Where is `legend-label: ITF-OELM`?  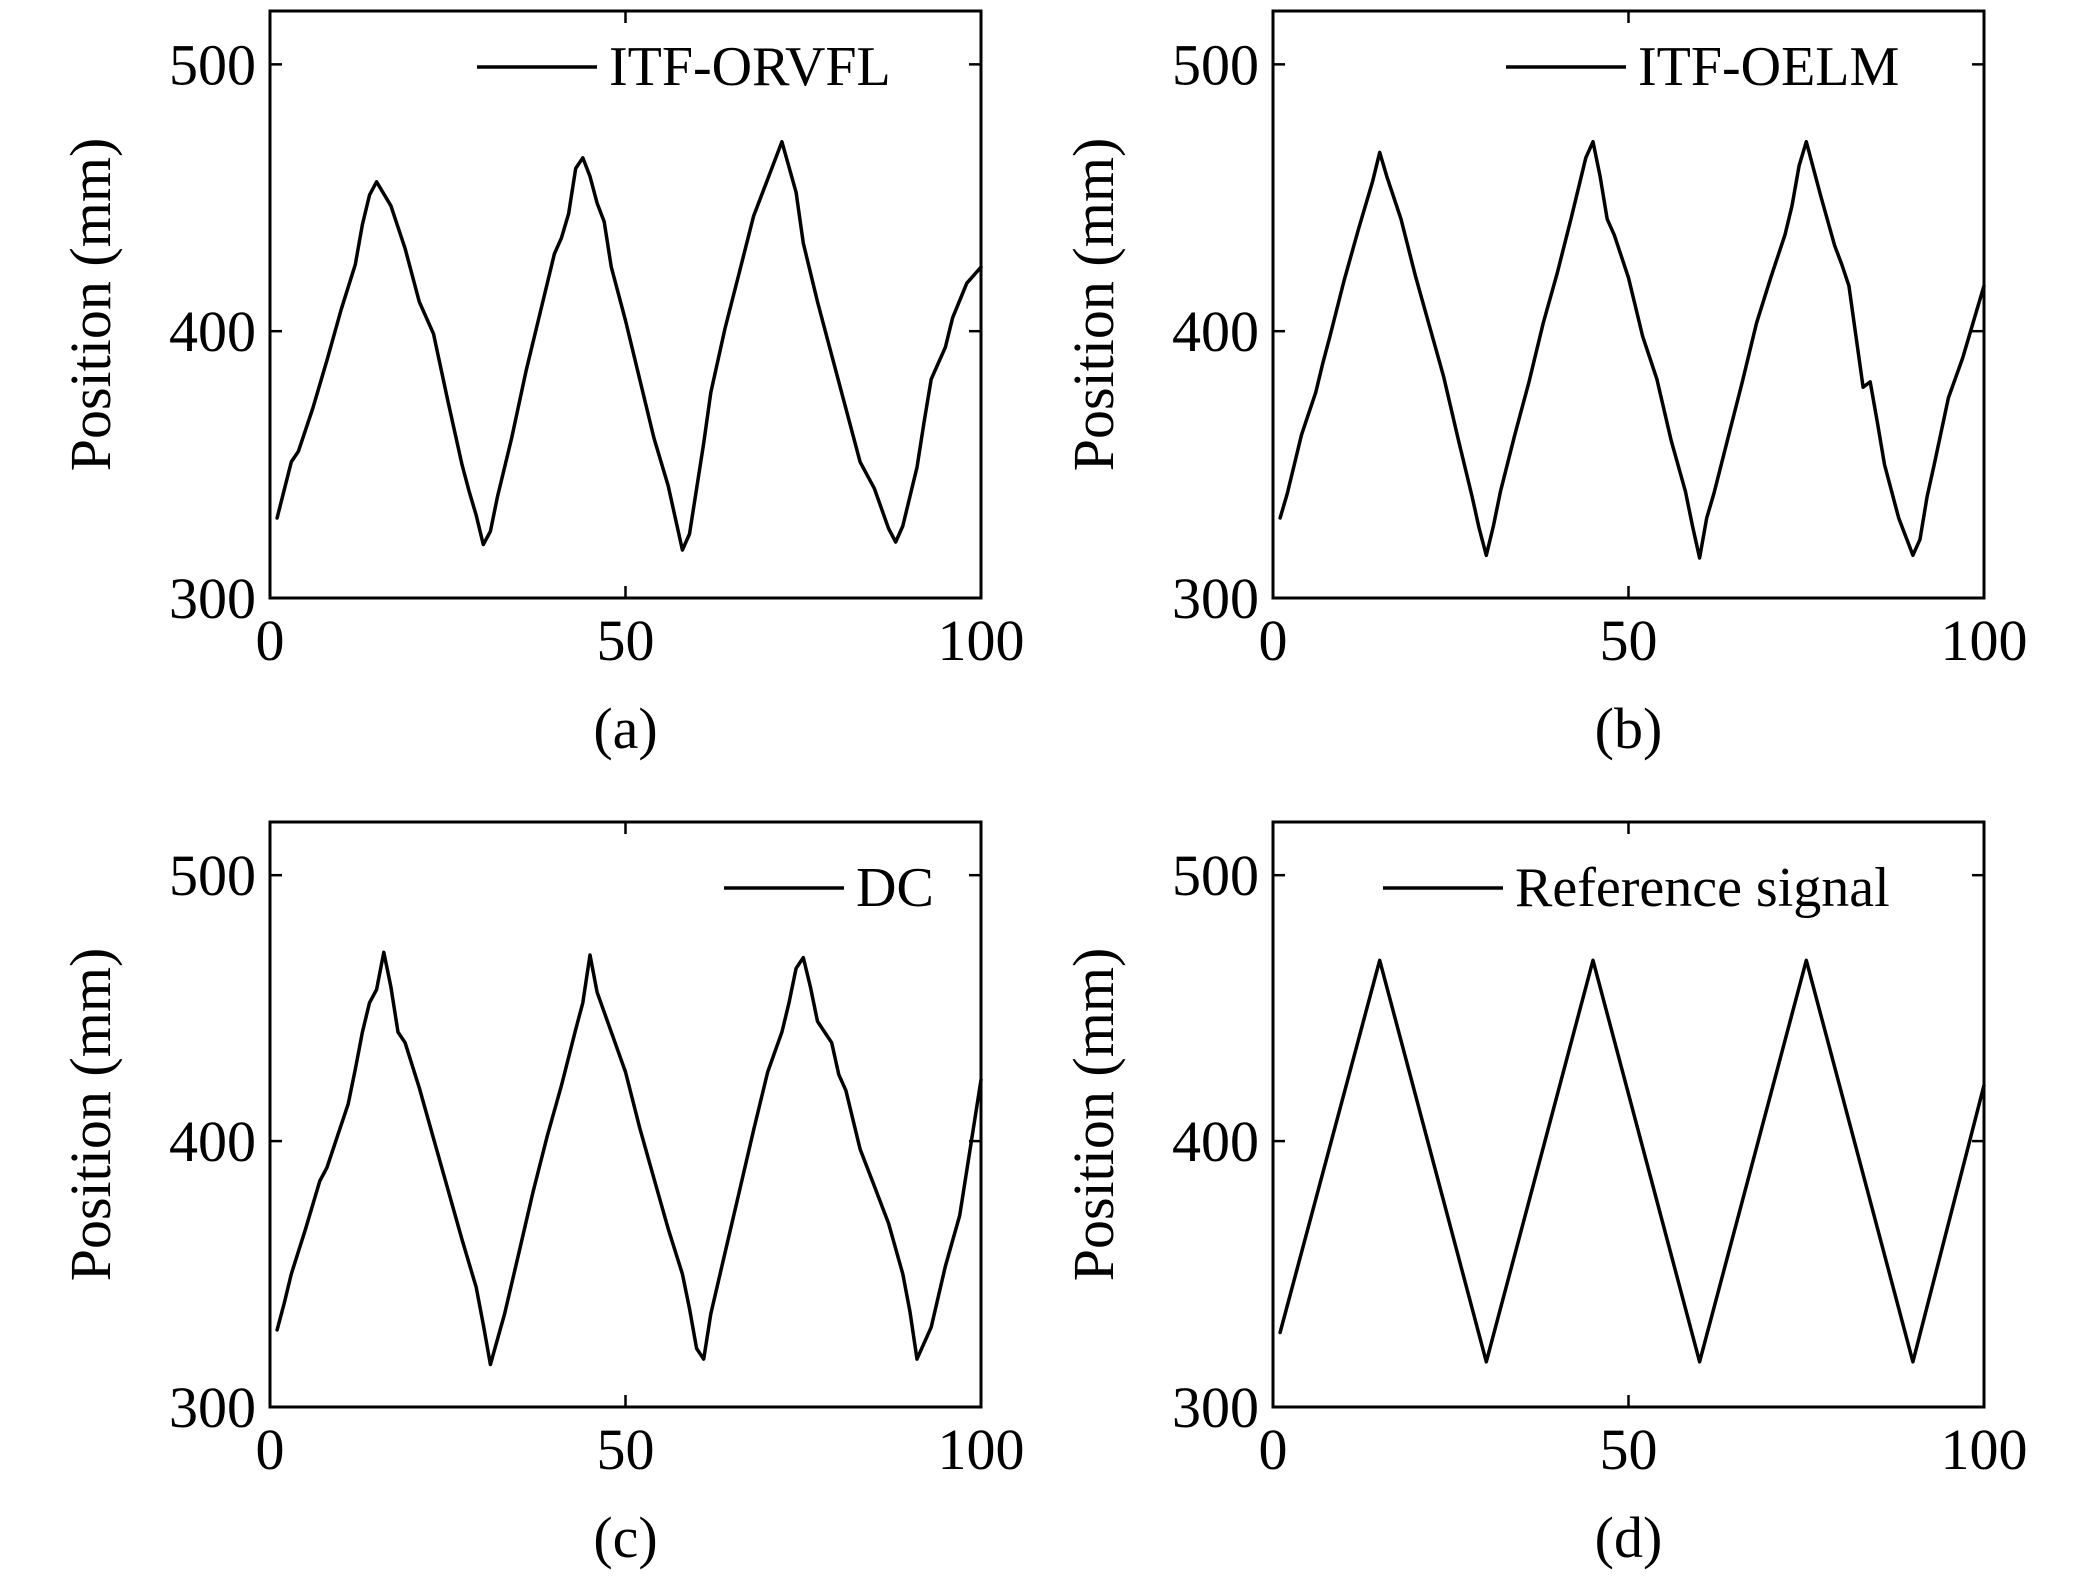 legend-label: ITF-OELM is located at coordinates (1768, 67).